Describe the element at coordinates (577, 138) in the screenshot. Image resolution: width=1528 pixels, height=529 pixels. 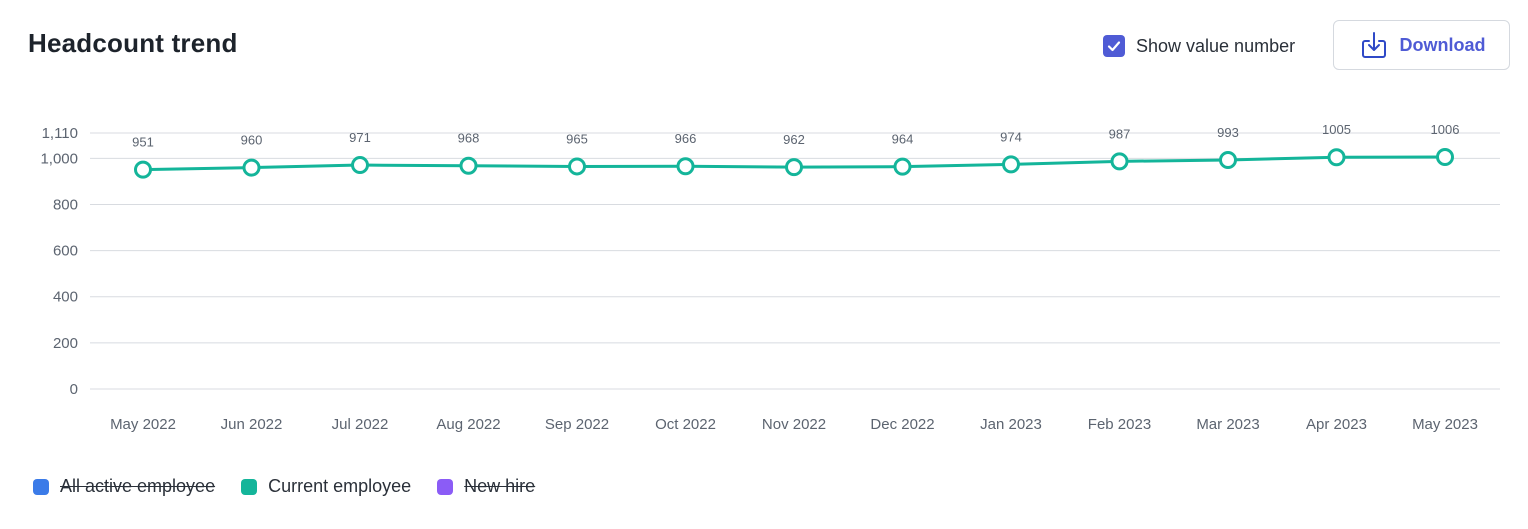
I see `data-label: 965` at that location.